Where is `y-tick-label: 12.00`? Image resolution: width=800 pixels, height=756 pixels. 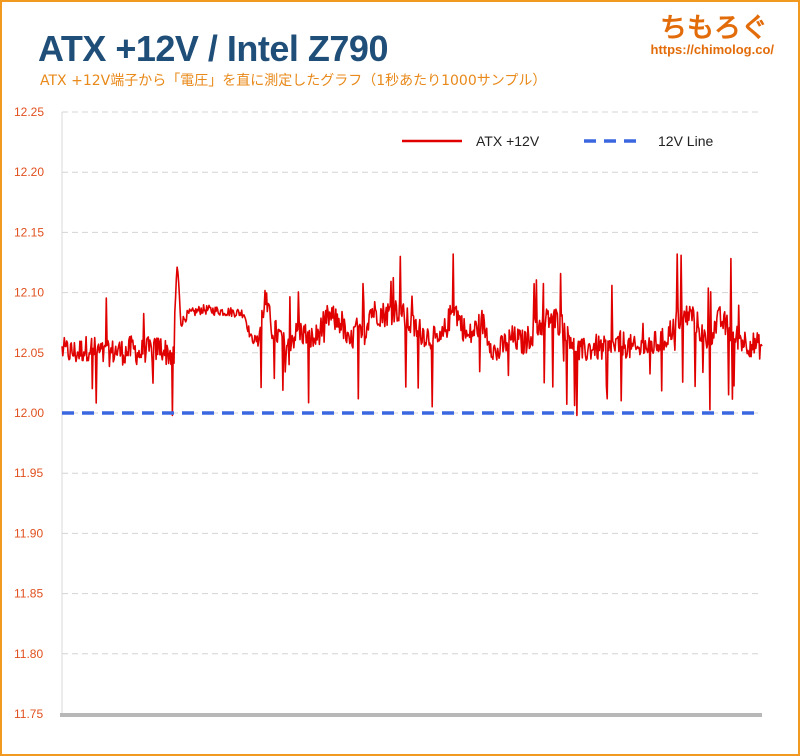
y-tick-label: 12.00 is located at coordinates (29, 413).